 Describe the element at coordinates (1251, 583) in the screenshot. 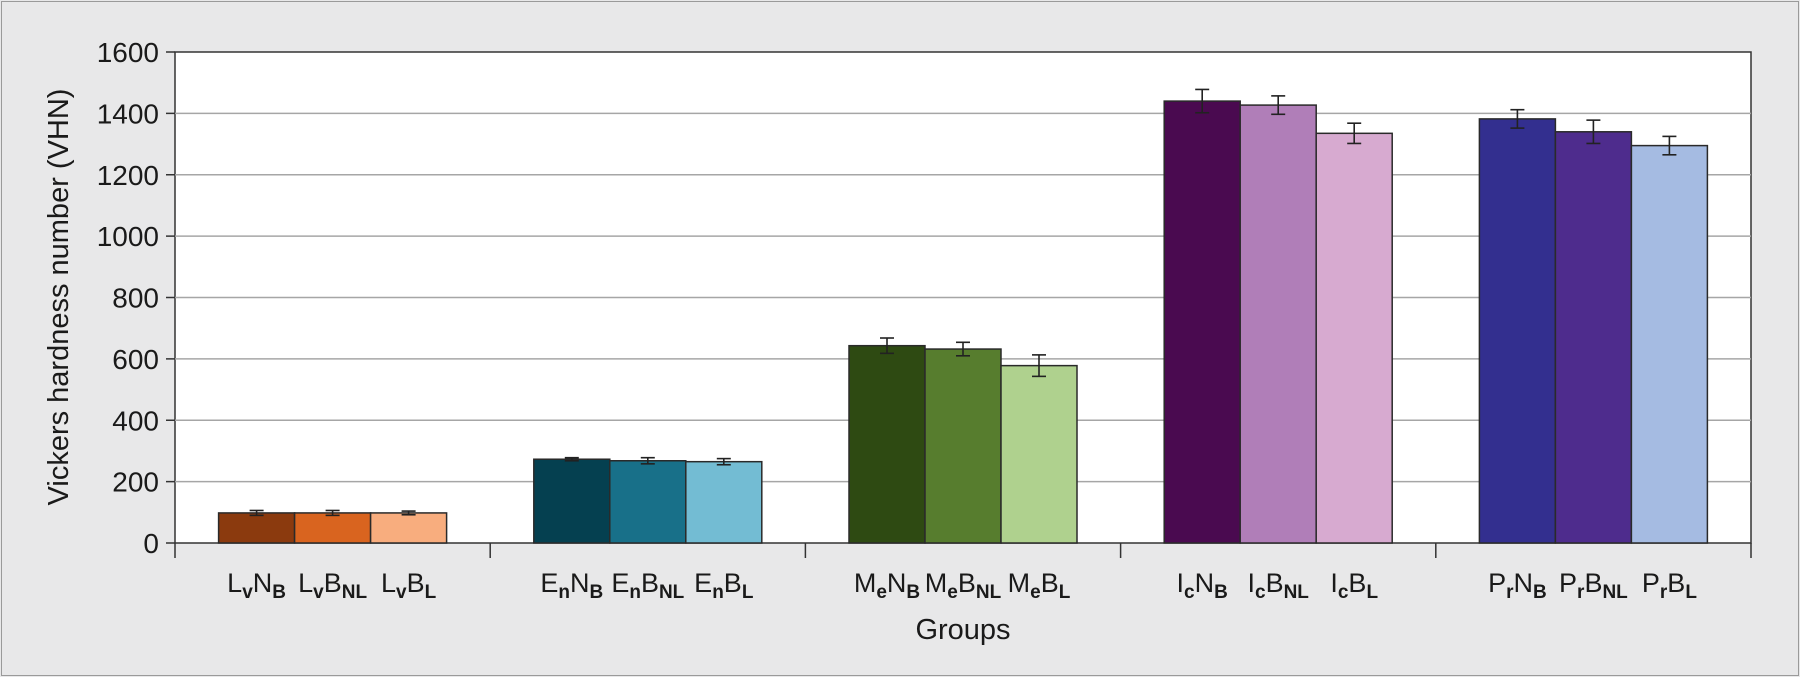

I see `label-text: I` at that location.